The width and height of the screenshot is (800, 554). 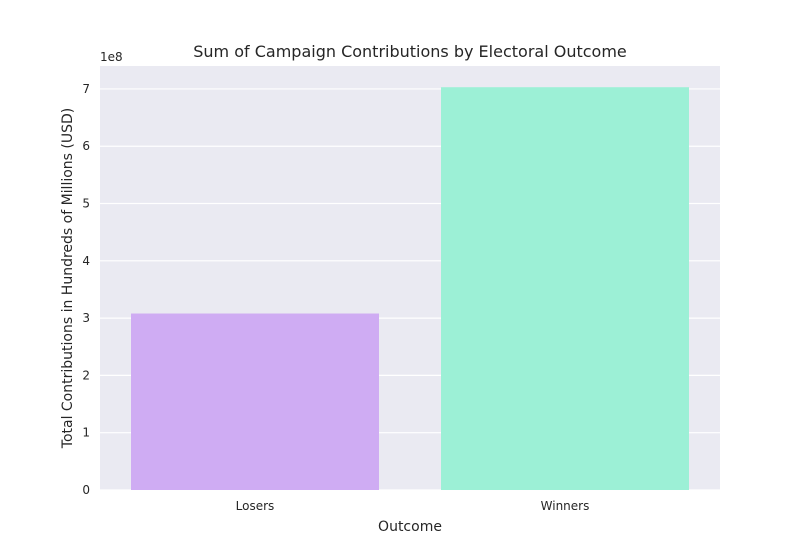 I want to click on y-tick-label: 0, so click(x=86, y=490).